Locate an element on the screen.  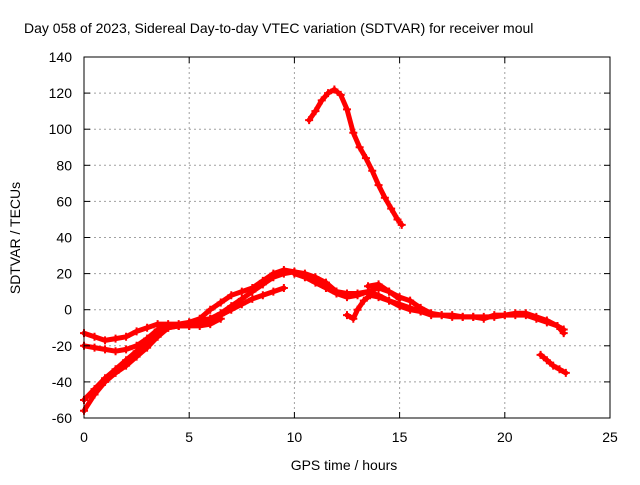
x-axis-label: GPS time / hours is located at coordinates (344, 465).